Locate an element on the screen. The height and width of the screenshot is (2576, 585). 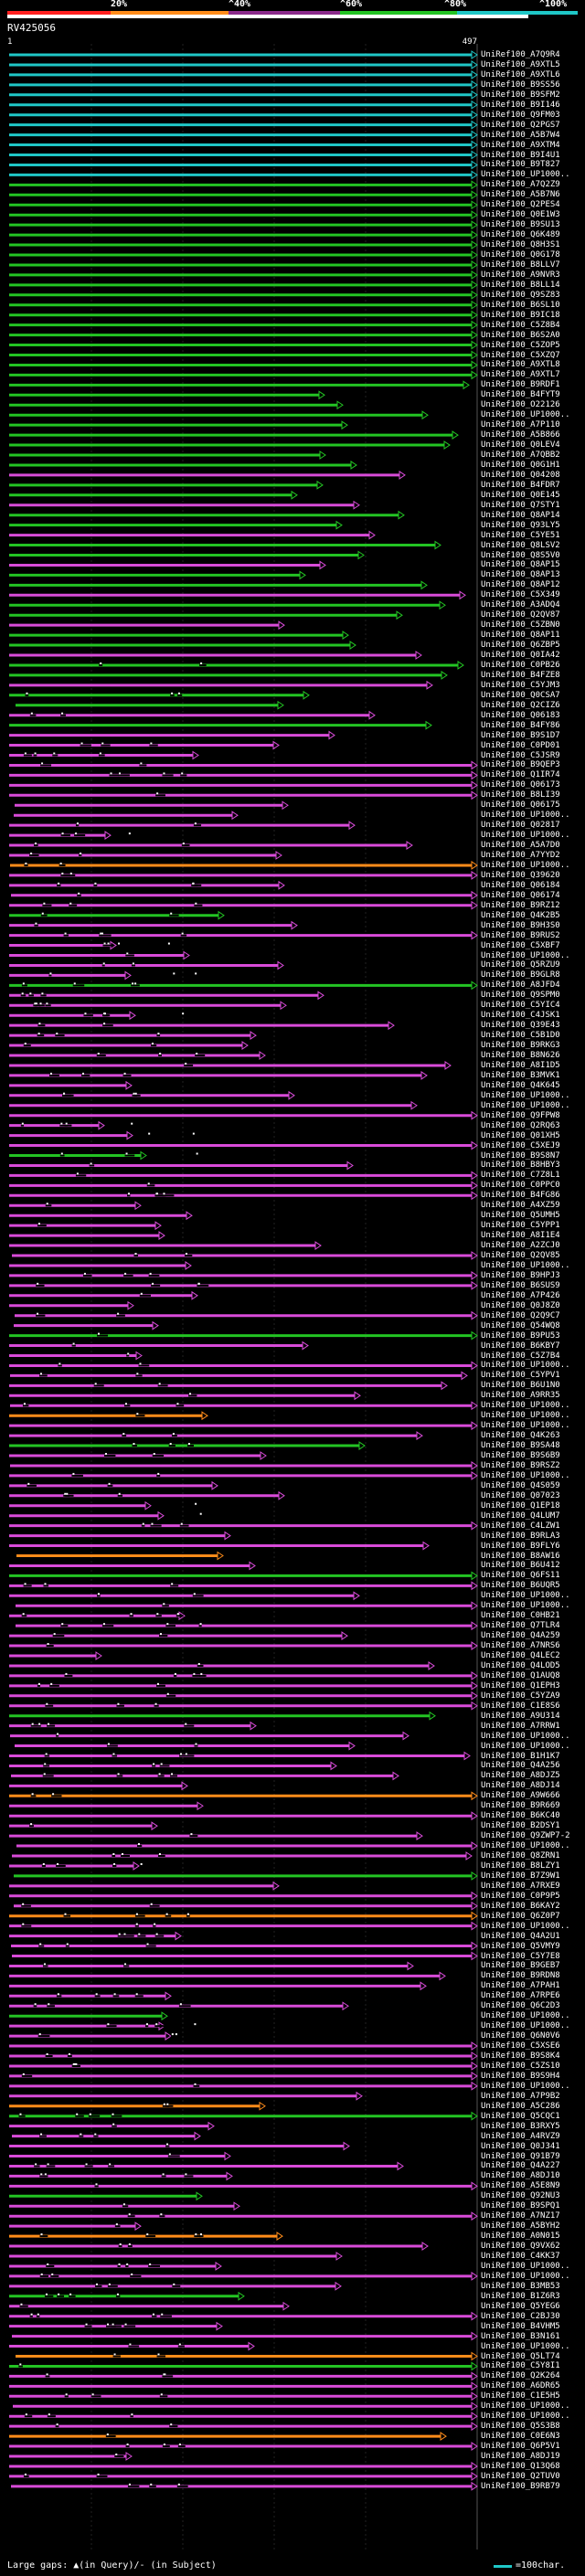
hit-label: UniRef100_B6KBY7 is located at coordinates (520, 1346).